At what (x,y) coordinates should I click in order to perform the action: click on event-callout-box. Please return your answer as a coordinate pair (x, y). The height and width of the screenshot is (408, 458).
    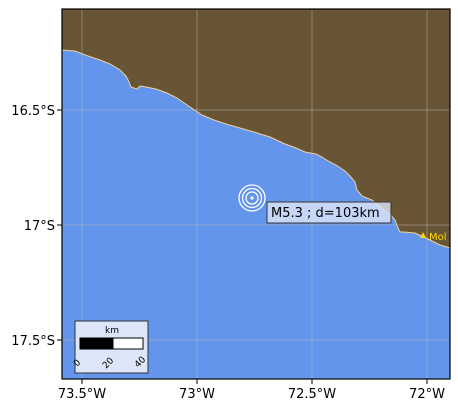
    Looking at the image, I should click on (329, 212).